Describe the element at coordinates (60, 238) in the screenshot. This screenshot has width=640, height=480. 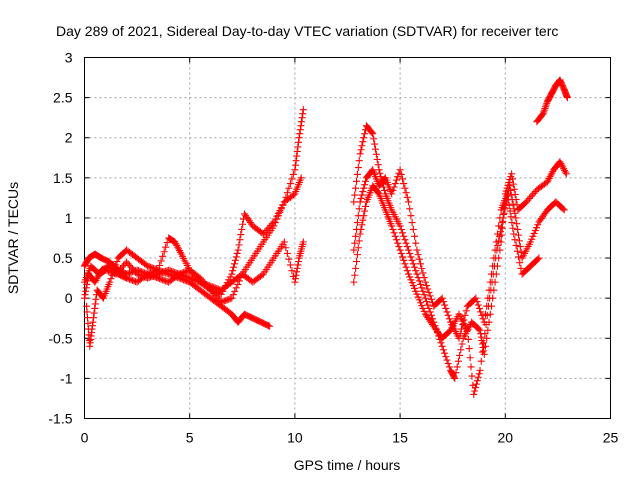
I see `y-tick-labels: -1.5 -1 -0.5 0 0.5 1 1.5 2 2.5 3` at that location.